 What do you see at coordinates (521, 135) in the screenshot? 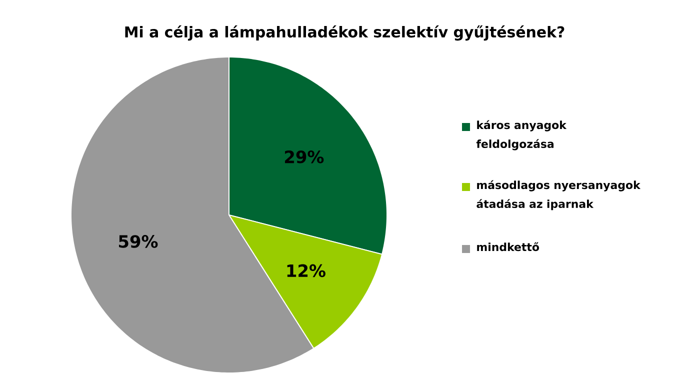
I see `legend-label: káros anyagok feldolgozása` at bounding box center [521, 135].